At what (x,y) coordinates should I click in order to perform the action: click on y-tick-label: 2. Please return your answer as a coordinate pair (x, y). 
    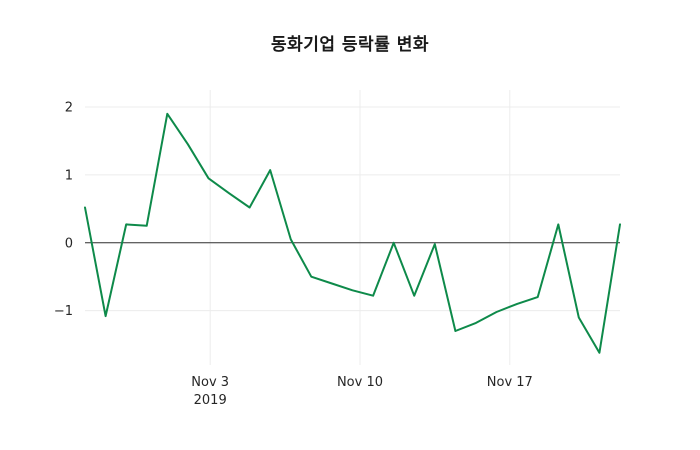
    Looking at the image, I should click on (69, 107).